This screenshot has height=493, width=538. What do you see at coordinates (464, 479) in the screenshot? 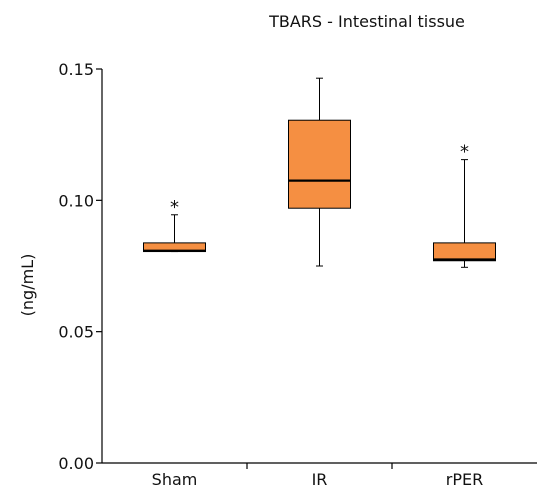
I see `x-tick-label-rper: rPER` at bounding box center [464, 479].